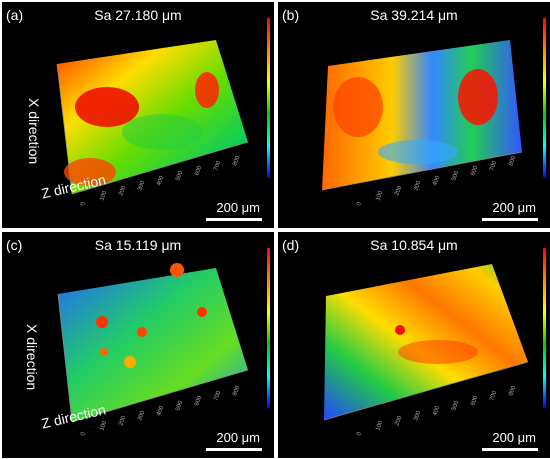  I want to click on surface-map-a: 0 100 200 300 400 500 600 700 800, so click(152, 123).